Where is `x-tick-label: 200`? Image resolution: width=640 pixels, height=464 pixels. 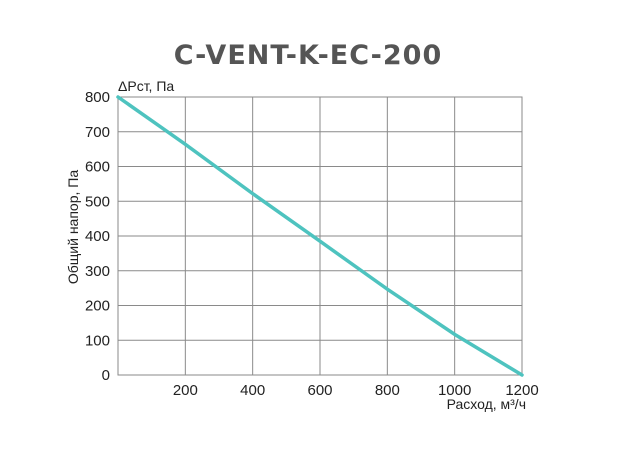
x-tick-label: 200 is located at coordinates (185, 390).